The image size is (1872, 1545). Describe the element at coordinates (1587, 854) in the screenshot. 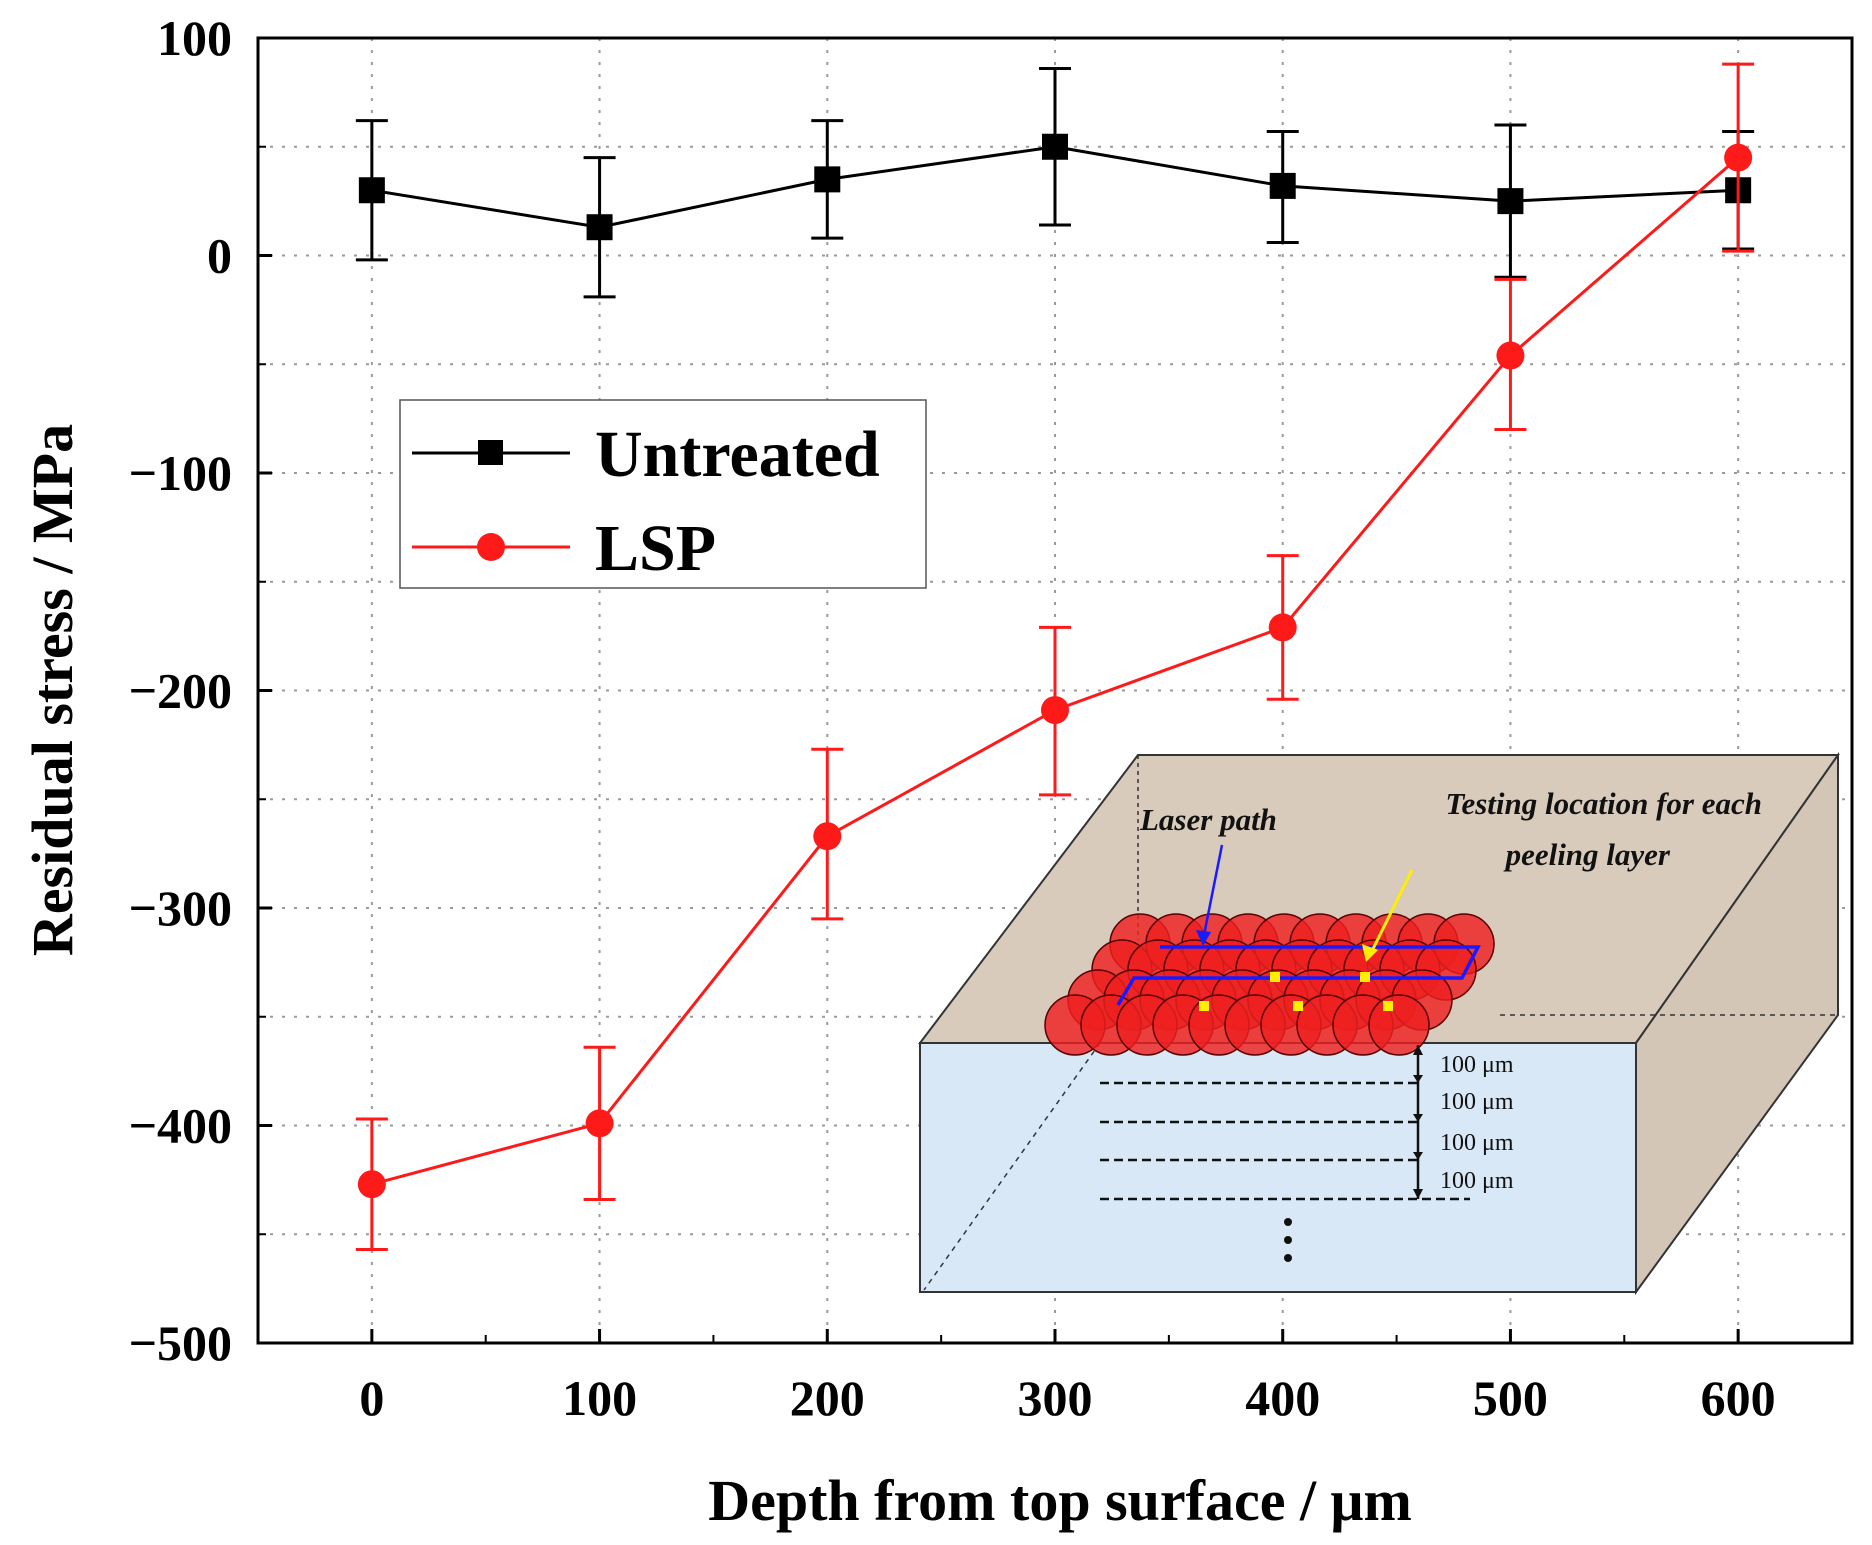

I see `testing-location-label-line2: peeling layer` at that location.